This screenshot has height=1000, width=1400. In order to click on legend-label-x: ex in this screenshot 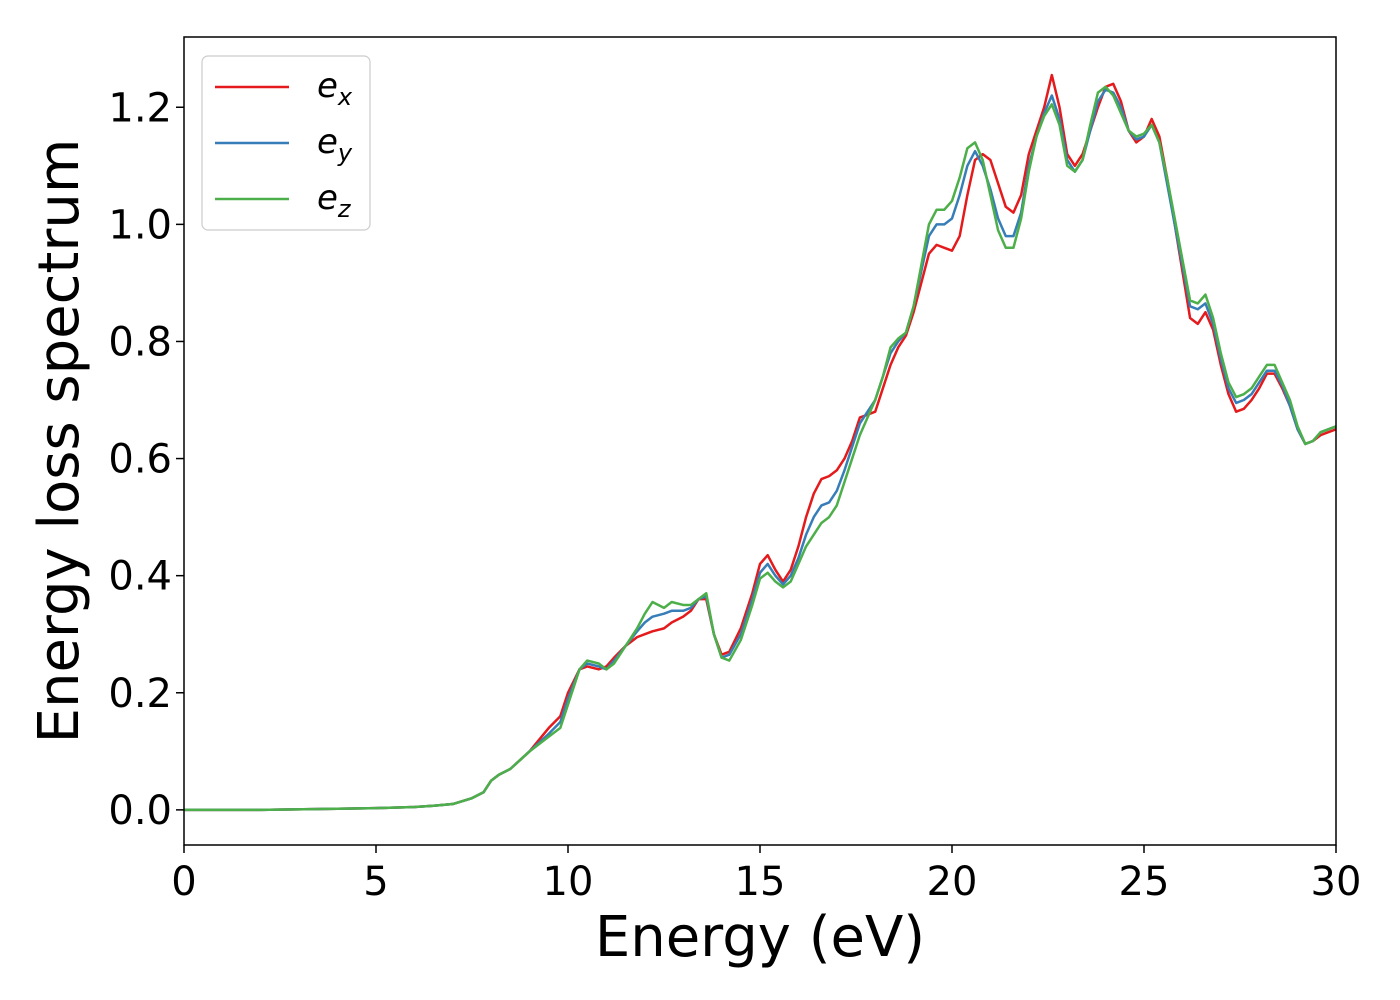, I will do `click(335, 88)`.